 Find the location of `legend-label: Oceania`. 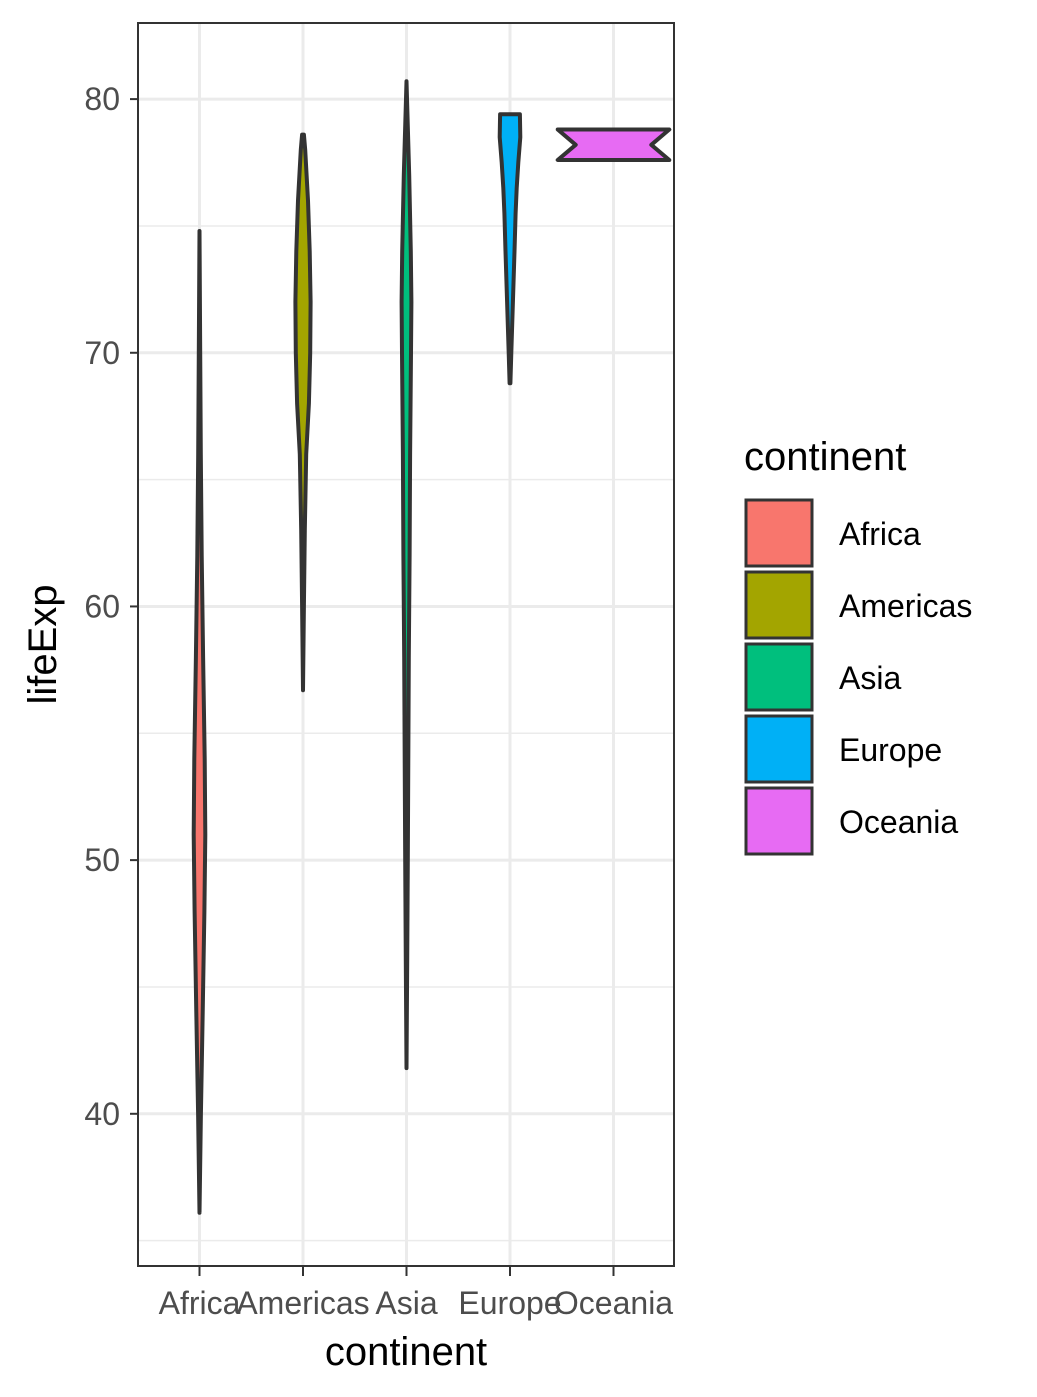

legend-label: Oceania is located at coordinates (898, 822).